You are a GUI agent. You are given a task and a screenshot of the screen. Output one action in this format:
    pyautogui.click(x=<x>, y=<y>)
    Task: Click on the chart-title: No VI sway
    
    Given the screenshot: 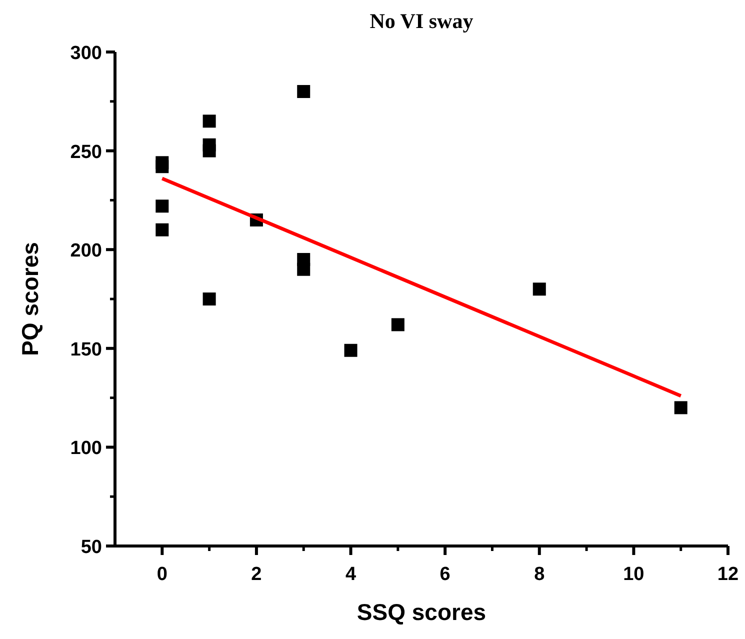 What is the action you would take?
    pyautogui.click(x=422, y=21)
    